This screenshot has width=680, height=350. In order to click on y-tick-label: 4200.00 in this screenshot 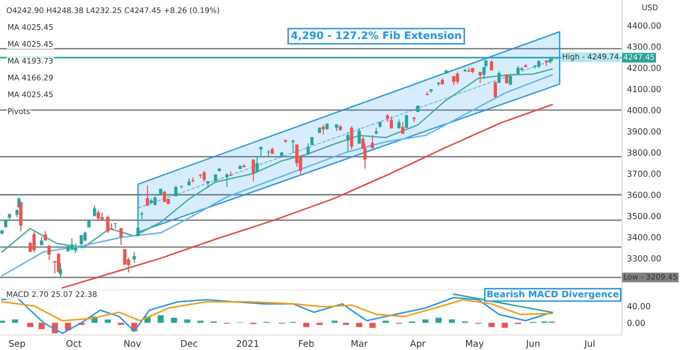, I will do `click(644, 68)`.